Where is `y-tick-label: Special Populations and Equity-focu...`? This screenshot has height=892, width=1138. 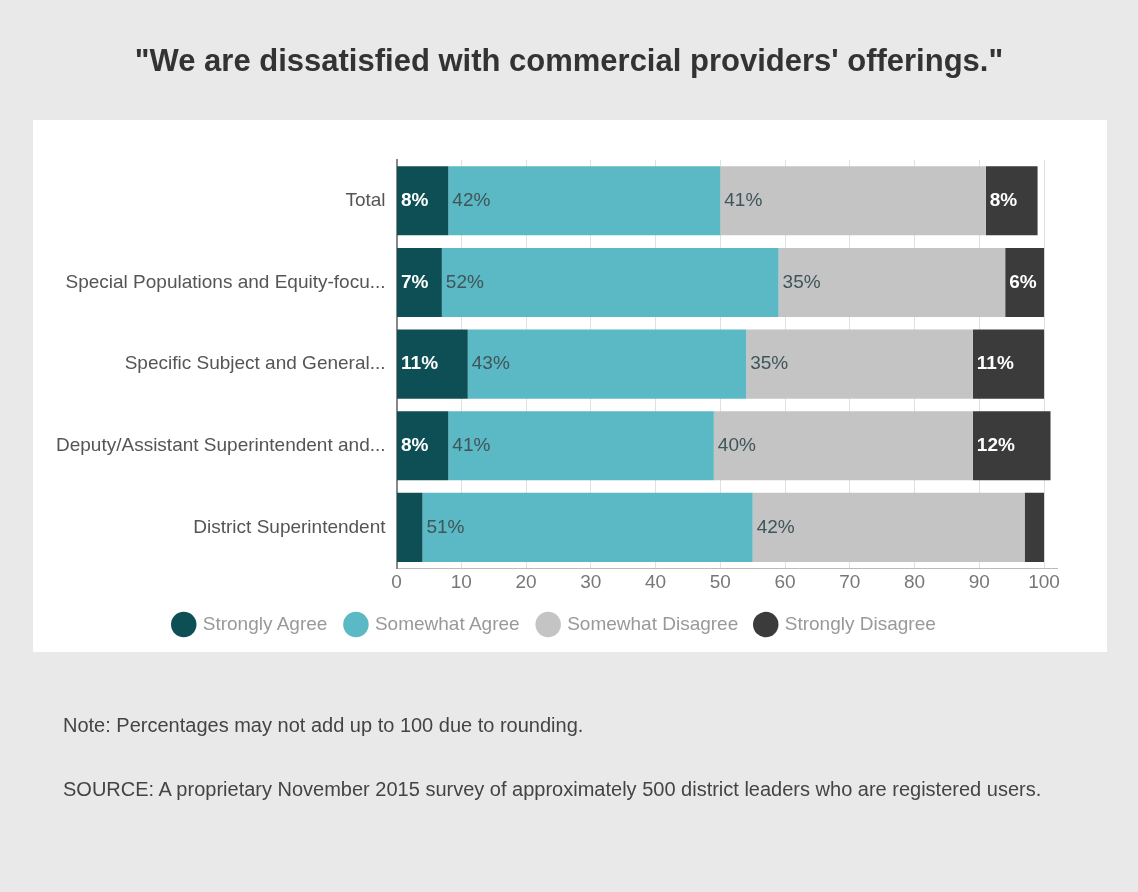
y-tick-label: Special Populations and Equity-focu... is located at coordinates (225, 281).